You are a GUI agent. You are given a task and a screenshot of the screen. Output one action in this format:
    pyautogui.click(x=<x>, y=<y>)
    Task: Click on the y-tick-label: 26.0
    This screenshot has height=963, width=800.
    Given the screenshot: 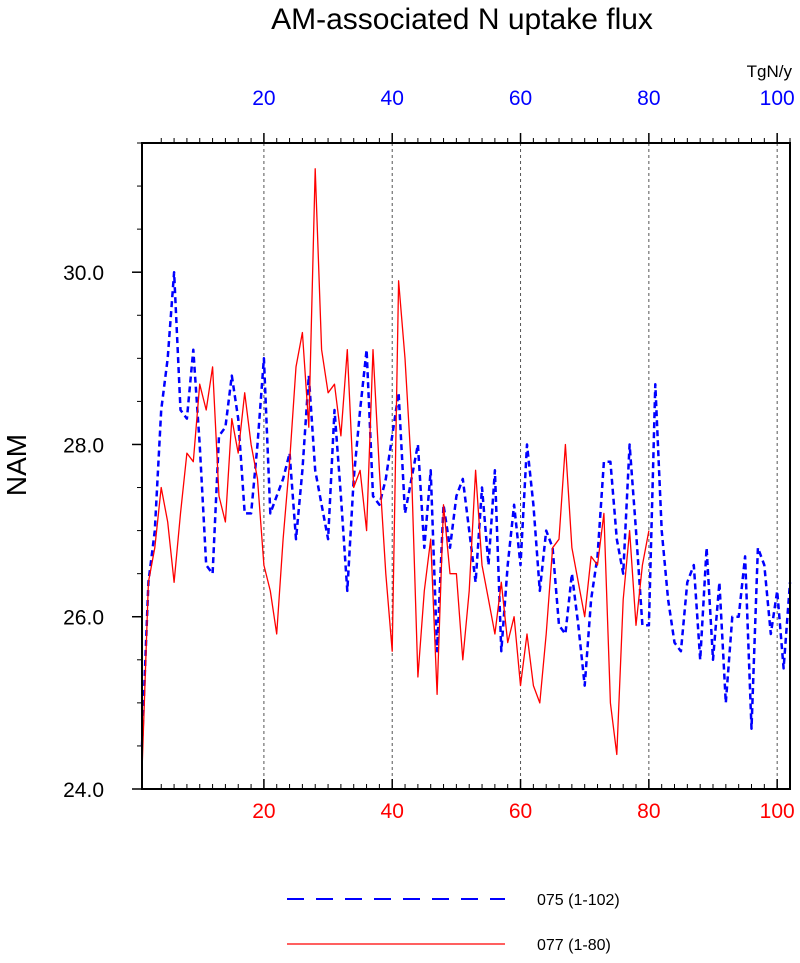 What is the action you would take?
    pyautogui.click(x=83, y=618)
    